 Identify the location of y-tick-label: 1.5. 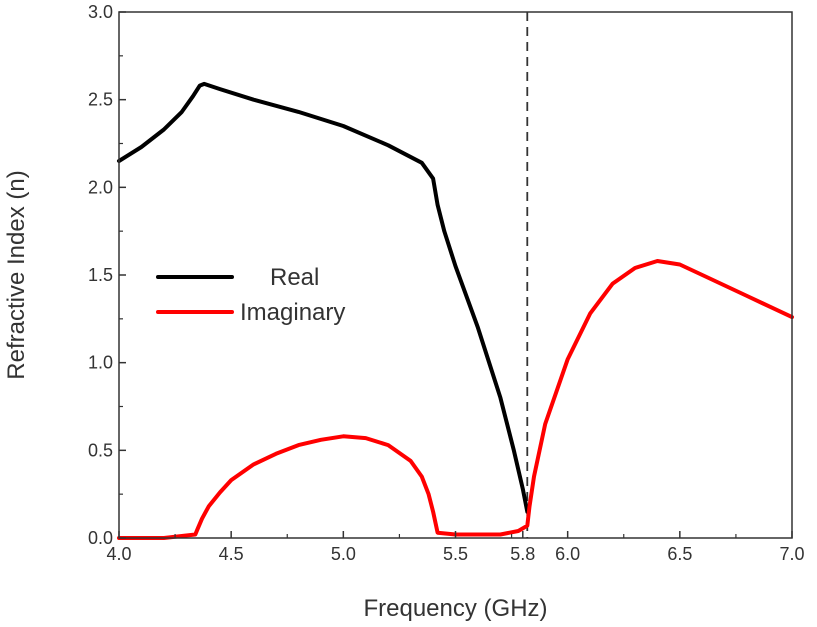
(100, 275).